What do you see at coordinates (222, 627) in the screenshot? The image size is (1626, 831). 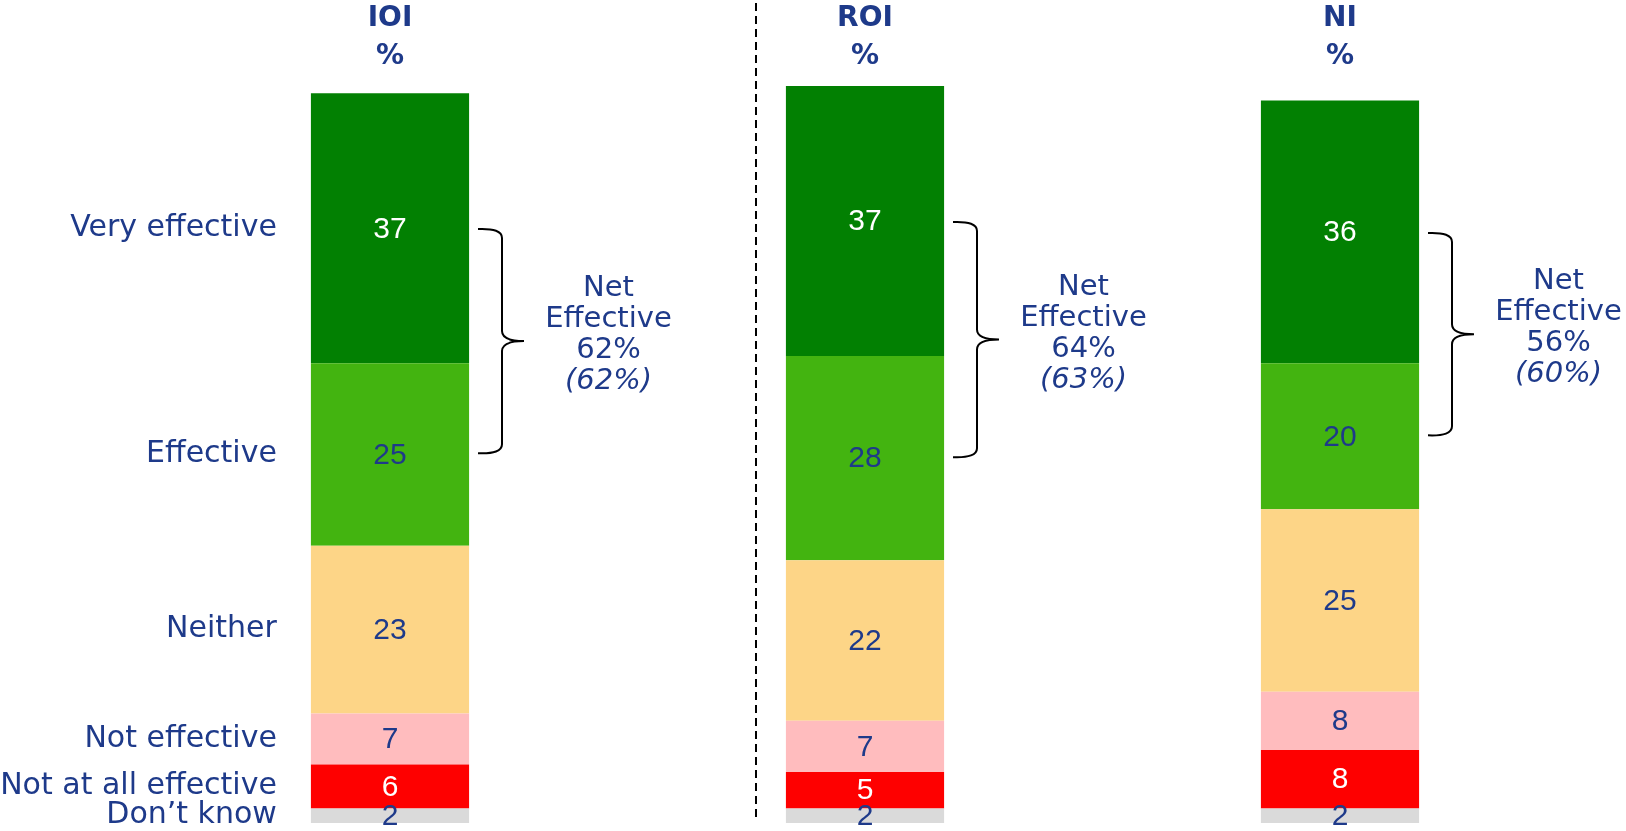 I see `series-label: Neither` at bounding box center [222, 627].